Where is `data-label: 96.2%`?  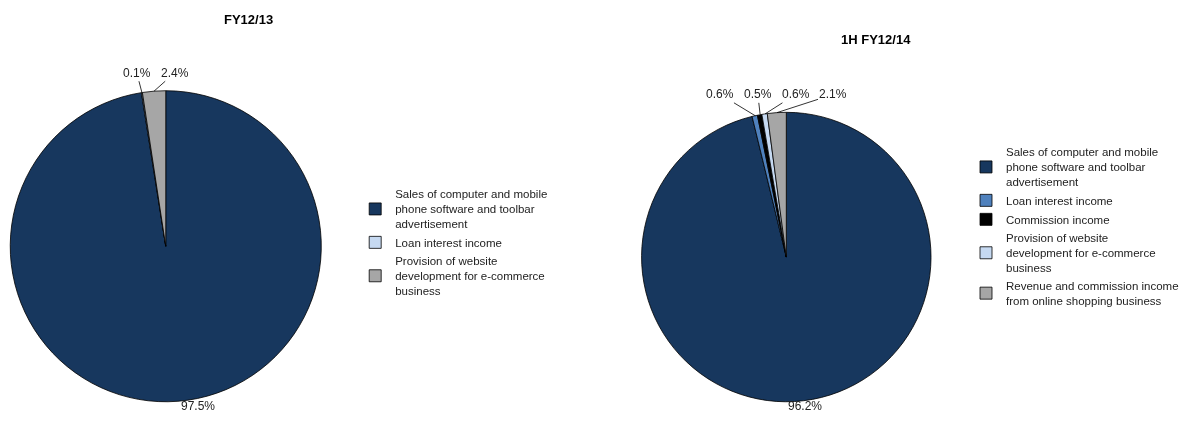
data-label: 96.2% is located at coordinates (805, 406).